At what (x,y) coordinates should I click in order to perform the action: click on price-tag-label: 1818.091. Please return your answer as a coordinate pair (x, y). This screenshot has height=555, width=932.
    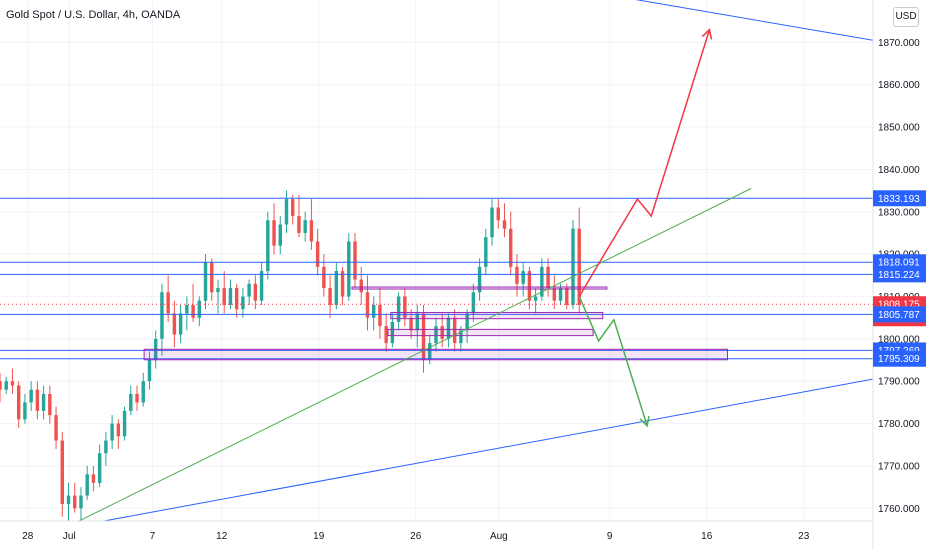
    Looking at the image, I should click on (899, 263).